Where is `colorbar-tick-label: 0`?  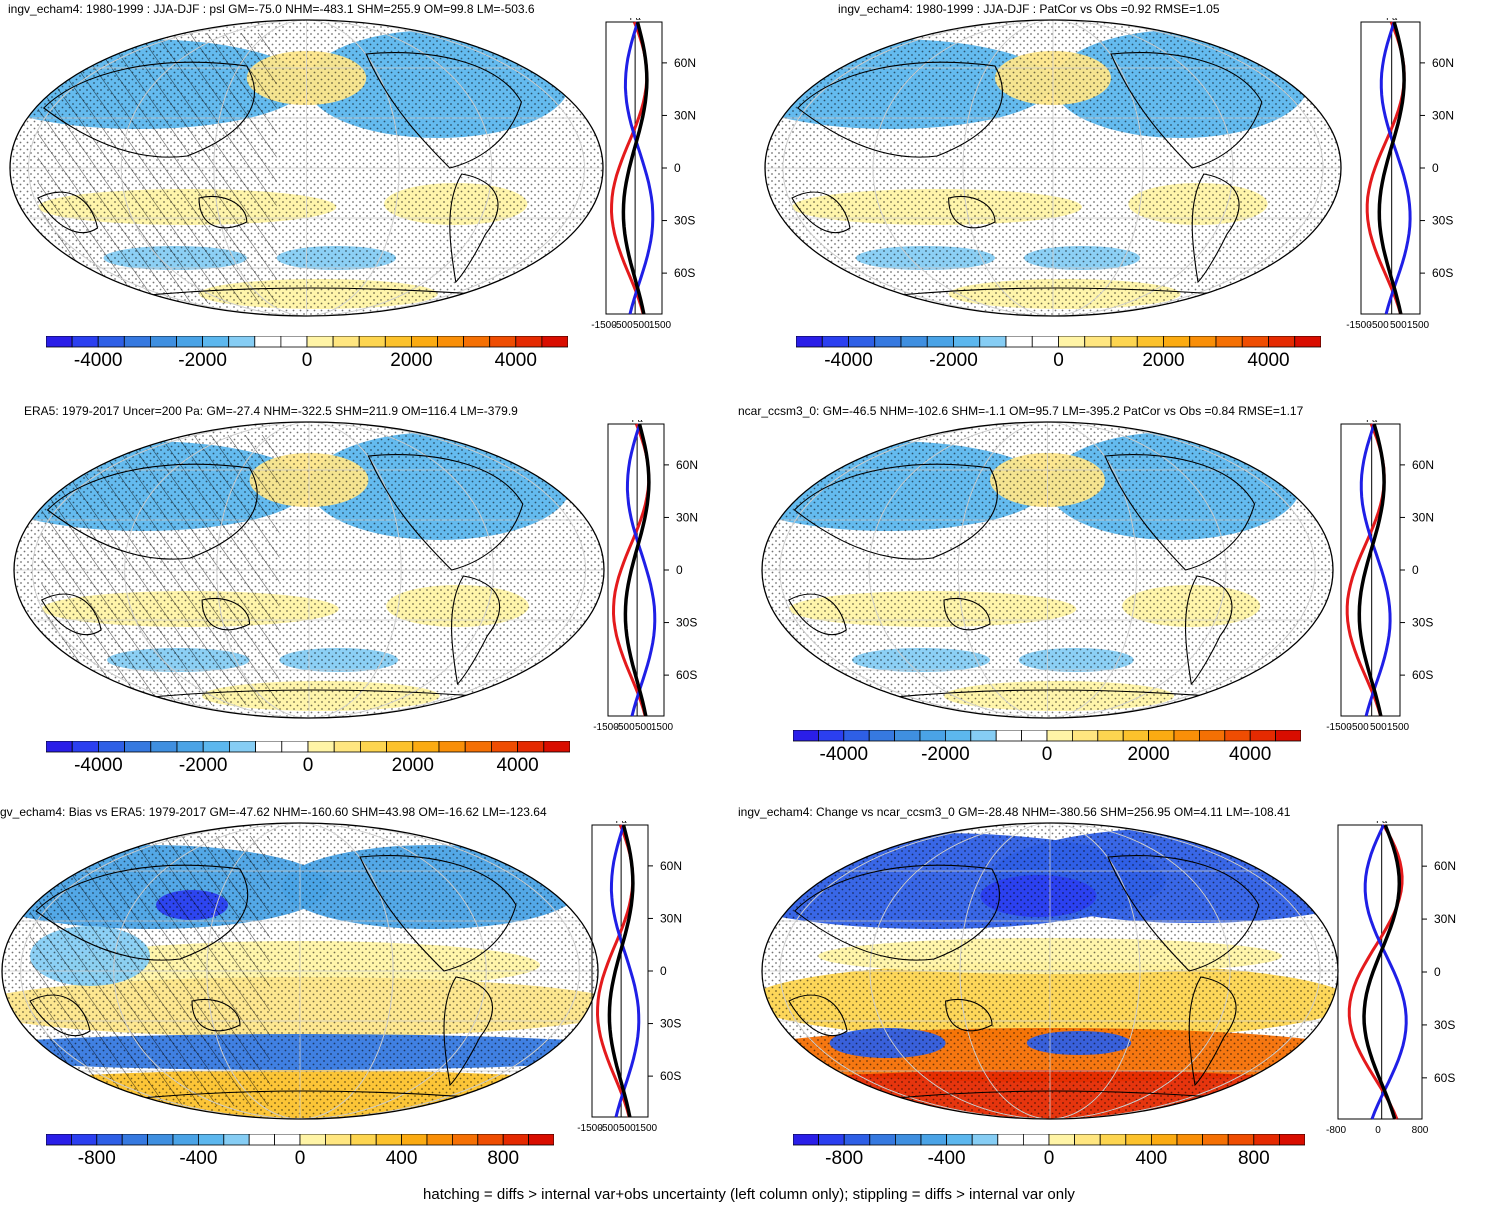 colorbar-tick-label: 0 is located at coordinates (308, 765).